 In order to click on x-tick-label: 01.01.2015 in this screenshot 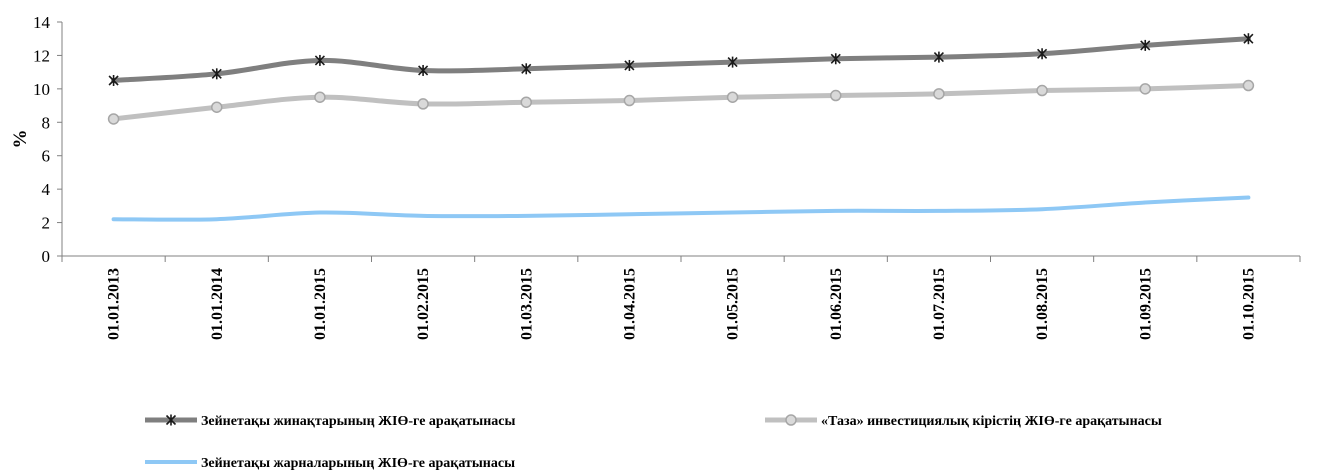, I will do `click(320, 304)`.